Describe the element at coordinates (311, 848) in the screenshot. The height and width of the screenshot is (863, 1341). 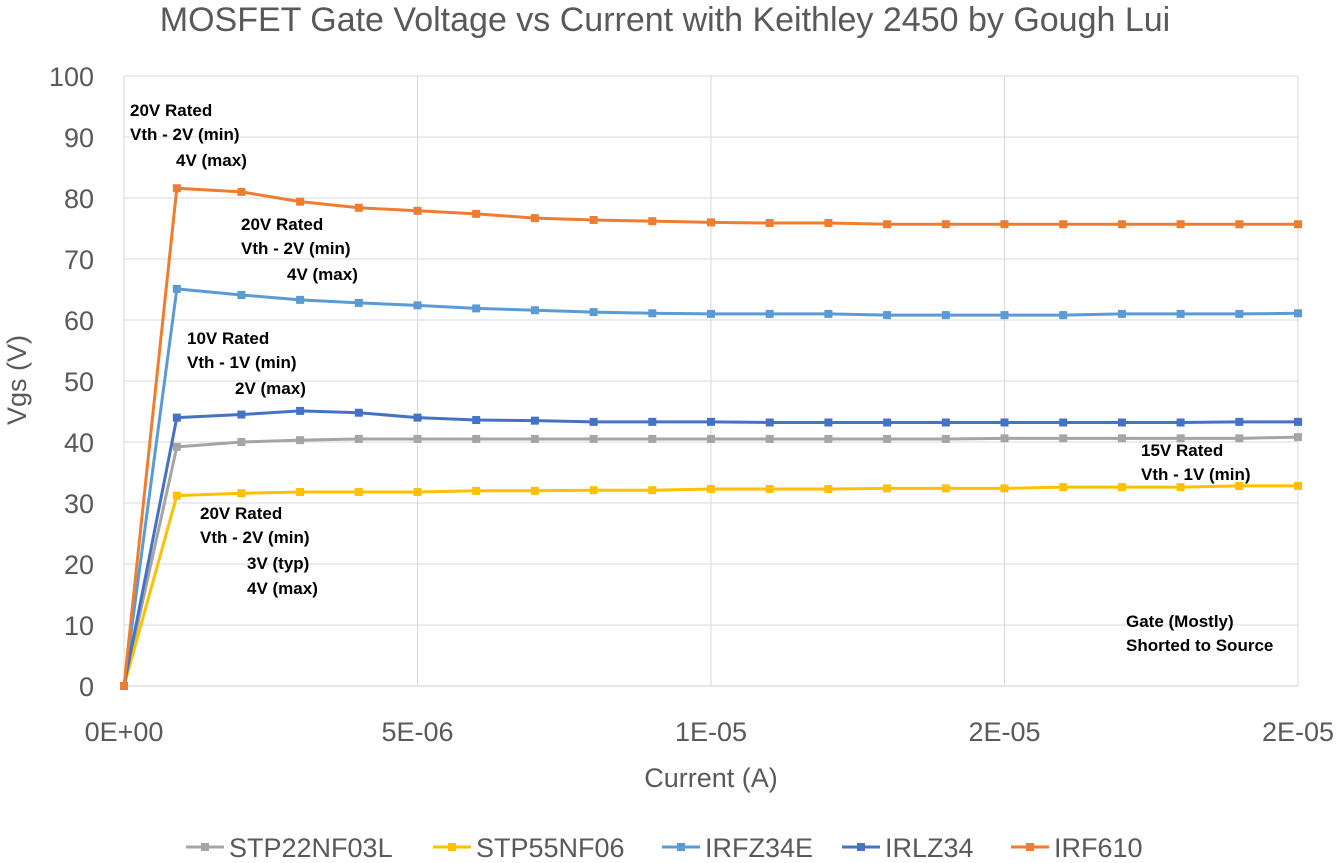
I see `legend-label: STP22NF03L` at that location.